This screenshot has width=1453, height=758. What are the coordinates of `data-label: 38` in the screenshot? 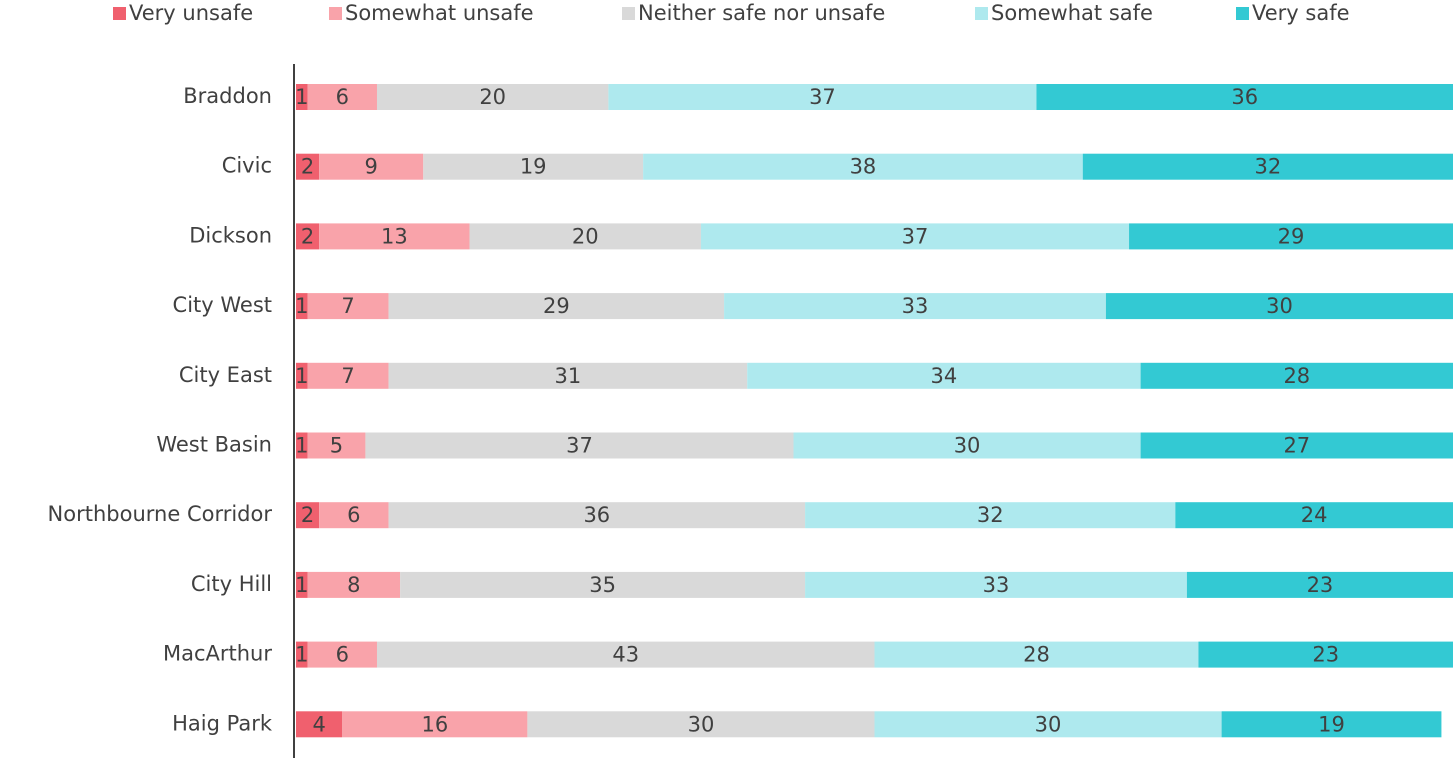 It's located at (863, 167).